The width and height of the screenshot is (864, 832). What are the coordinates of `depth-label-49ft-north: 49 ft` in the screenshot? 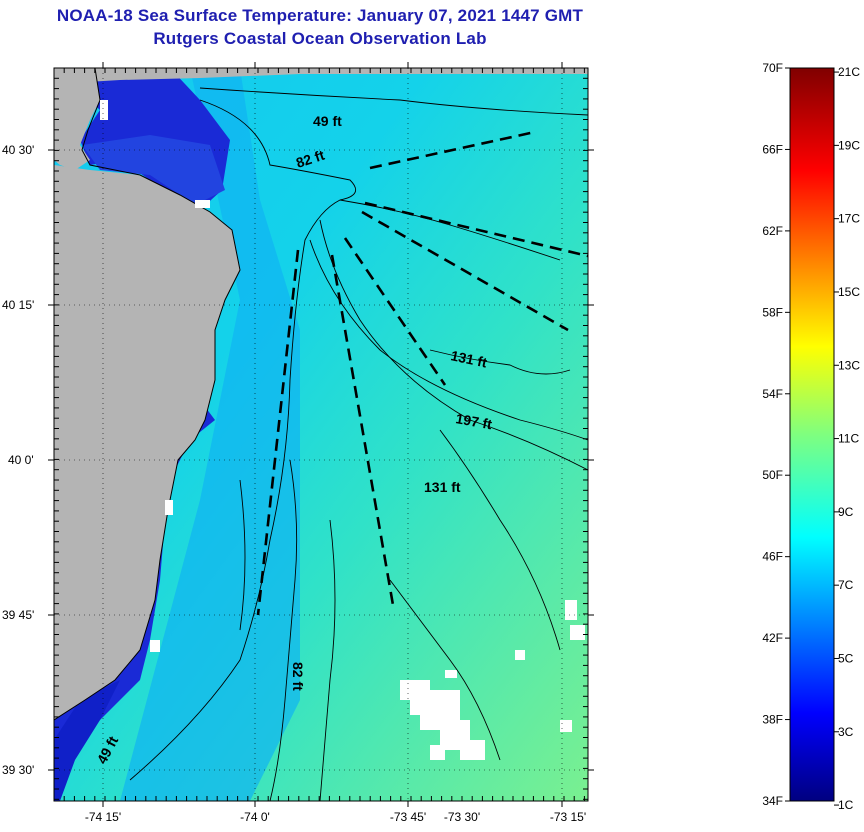 It's located at (327, 121).